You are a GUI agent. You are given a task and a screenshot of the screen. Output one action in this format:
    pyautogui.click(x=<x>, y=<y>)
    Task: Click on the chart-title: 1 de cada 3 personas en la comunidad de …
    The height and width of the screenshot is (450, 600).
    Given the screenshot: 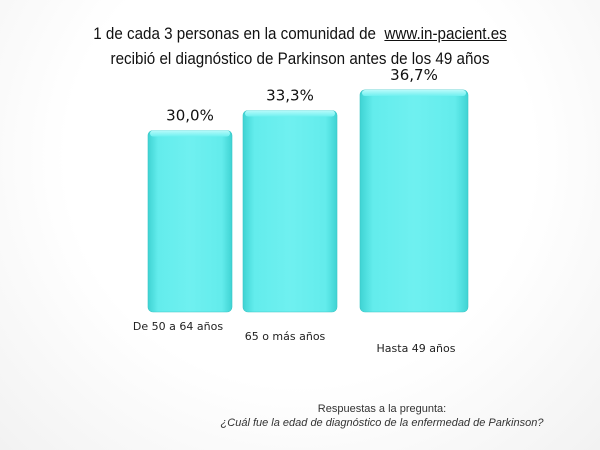 What is the action you would take?
    pyautogui.click(x=300, y=47)
    